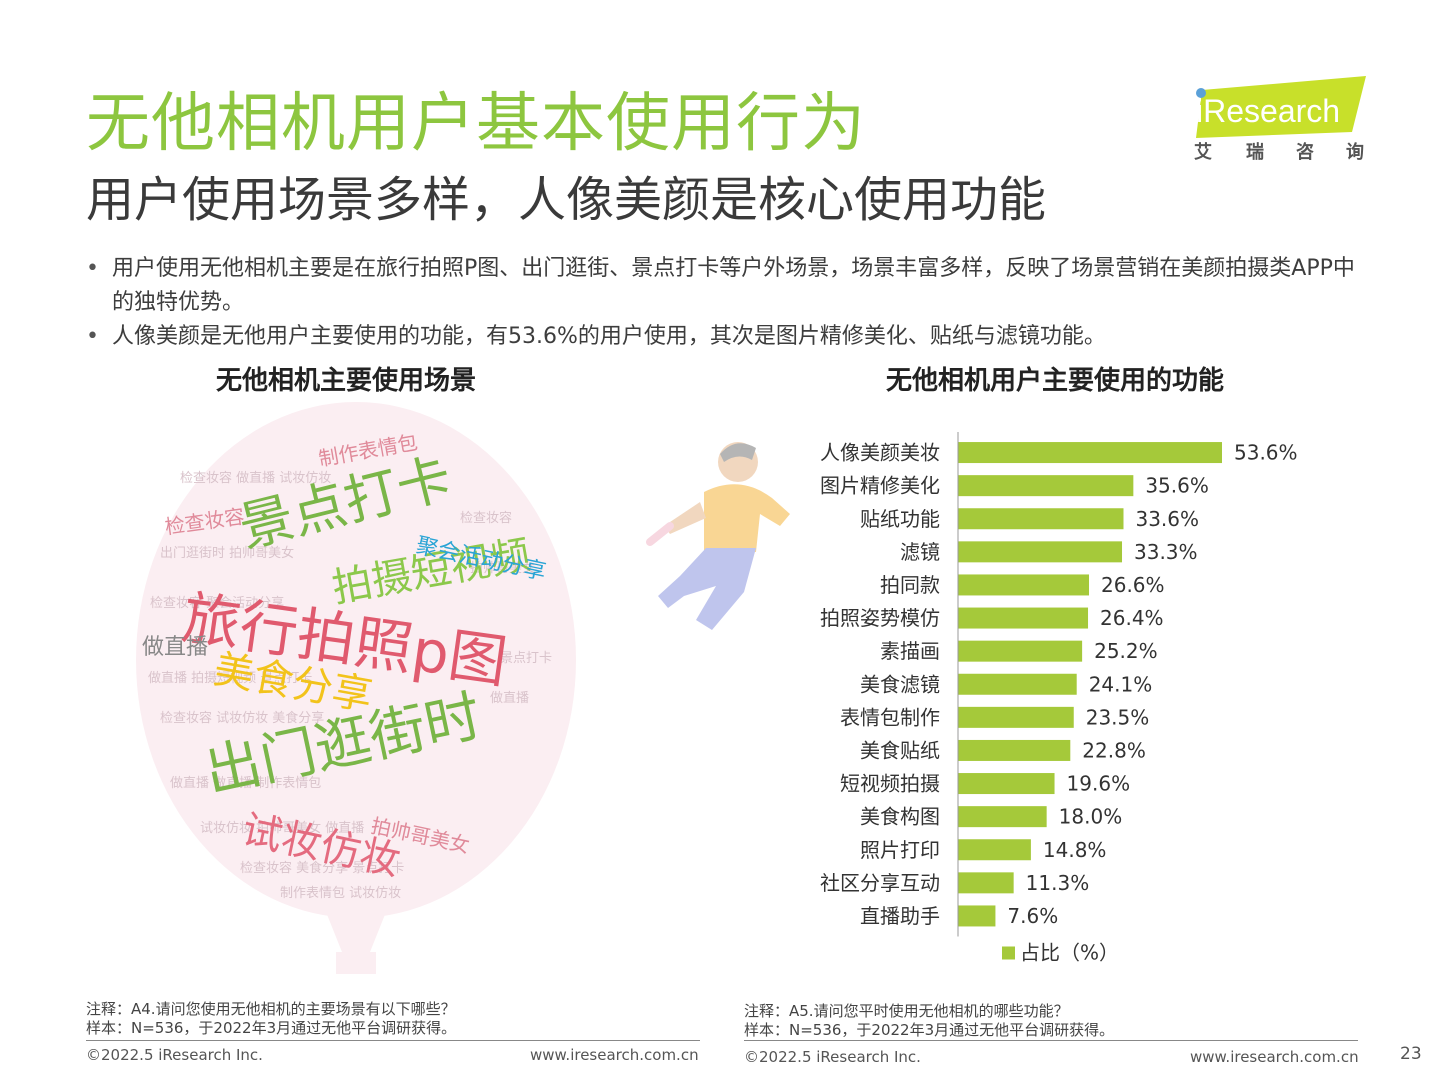  I want to click on value-label: 33.3%, so click(1166, 552).